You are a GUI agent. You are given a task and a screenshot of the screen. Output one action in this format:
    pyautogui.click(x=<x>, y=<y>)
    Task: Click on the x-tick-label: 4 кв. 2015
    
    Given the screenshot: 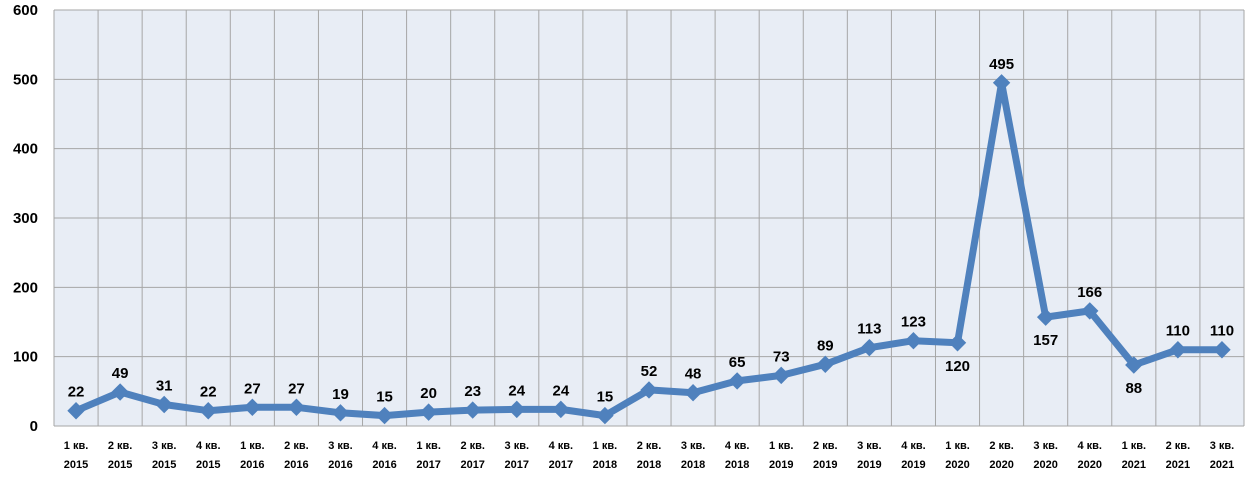 What is the action you would take?
    pyautogui.click(x=208, y=455)
    